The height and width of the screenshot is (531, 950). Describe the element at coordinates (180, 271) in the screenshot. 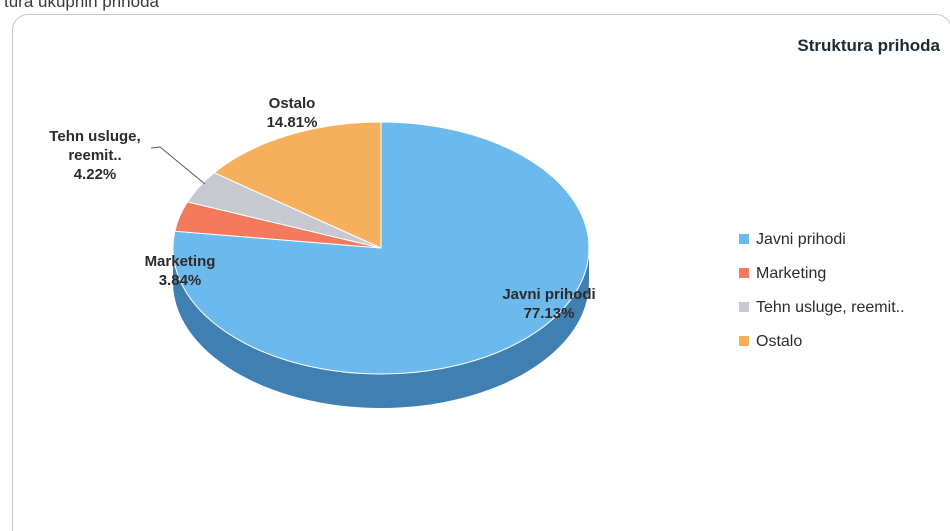

I see `data-label-1: Marketing 3.84%` at that location.